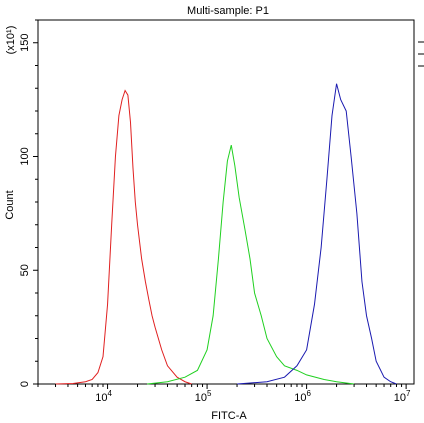  I want to click on x-tick-label: 10⁴, so click(103, 396).